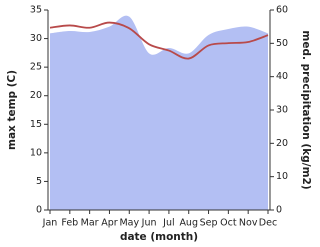 Image resolution: width=320 pixels, height=247 pixels. What do you see at coordinates (36, 152) in the screenshot?
I see `y-tick-label: 10` at bounding box center [36, 152].